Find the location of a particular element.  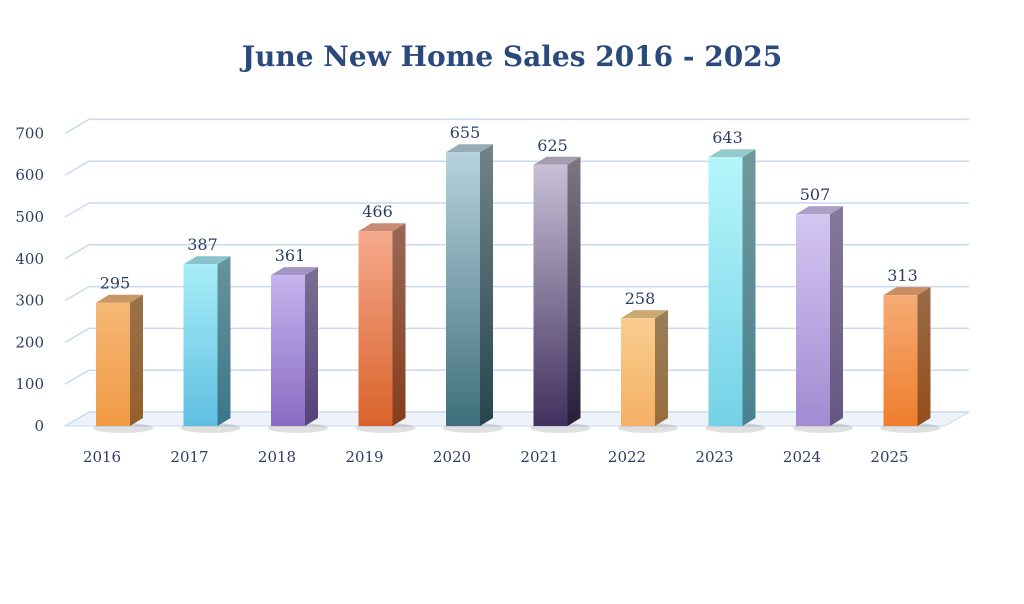

x-tick-label: 2020 is located at coordinates (452, 457).